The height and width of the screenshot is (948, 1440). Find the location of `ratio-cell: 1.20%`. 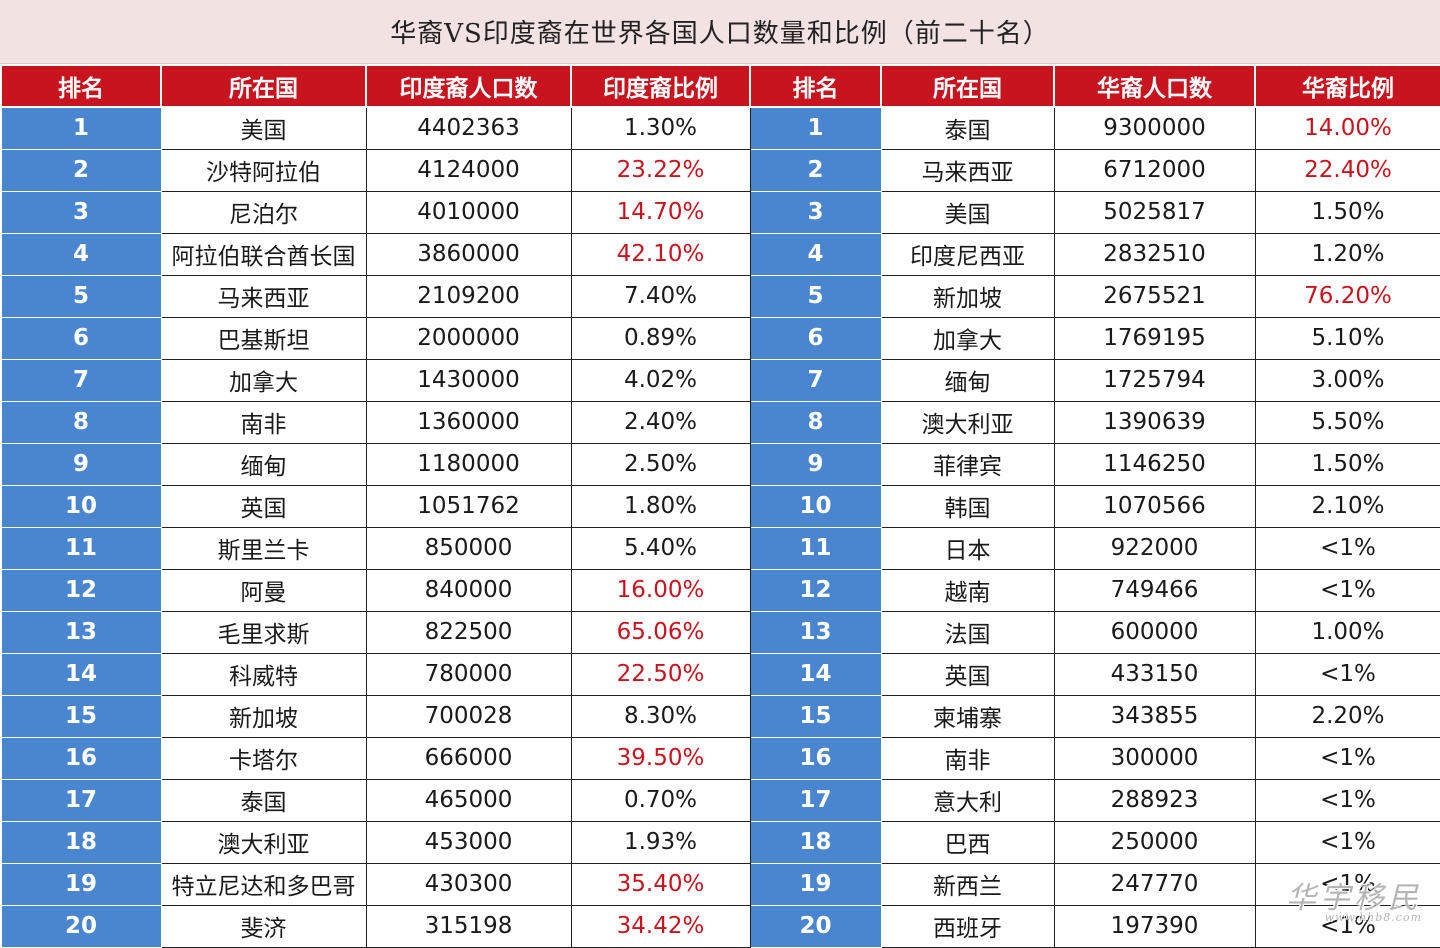

ratio-cell: 1.20% is located at coordinates (1347, 254).